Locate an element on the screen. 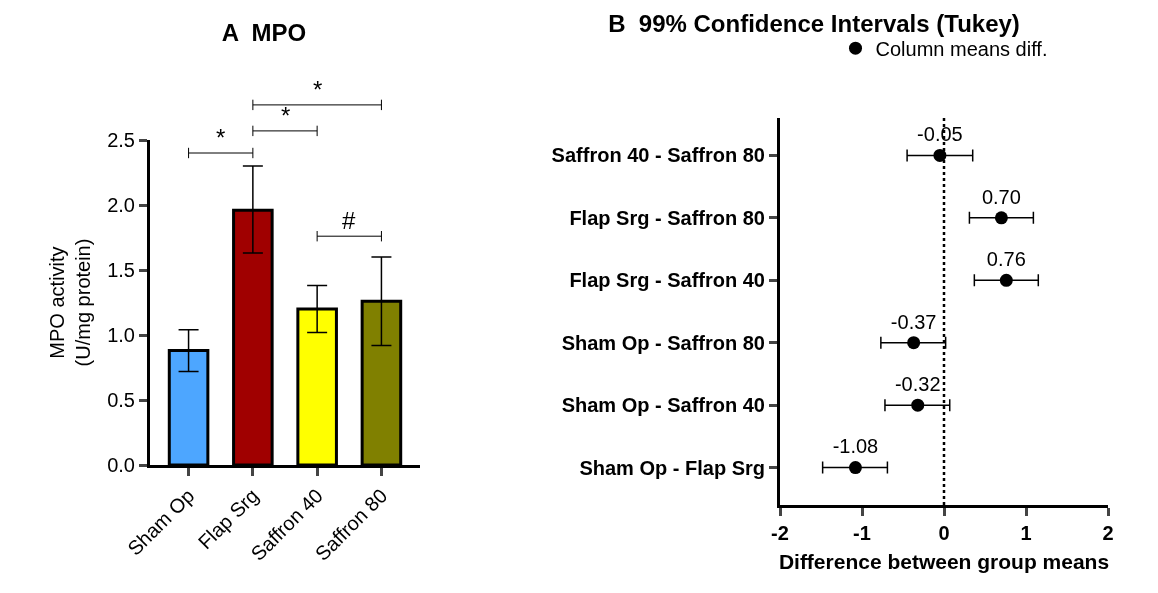 The height and width of the screenshot is (593, 1158). y-tick-label: Sham Op - Saffron 80 is located at coordinates (663, 342).